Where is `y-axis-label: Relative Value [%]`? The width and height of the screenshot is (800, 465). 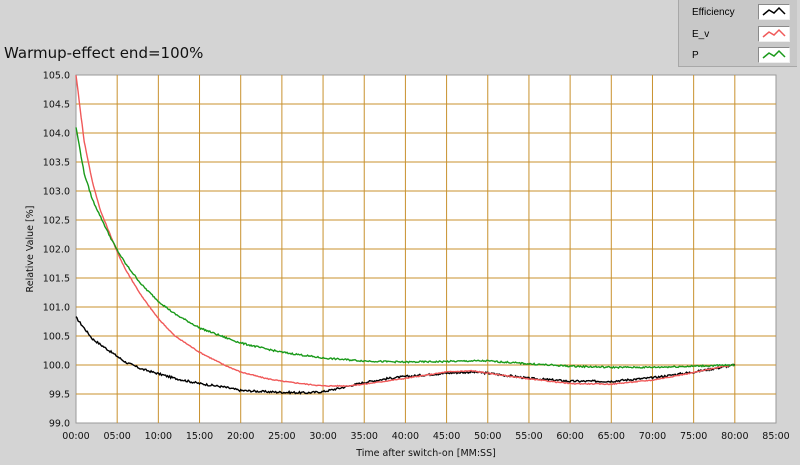
y-axis-label: Relative Value [%] is located at coordinates (30, 249).